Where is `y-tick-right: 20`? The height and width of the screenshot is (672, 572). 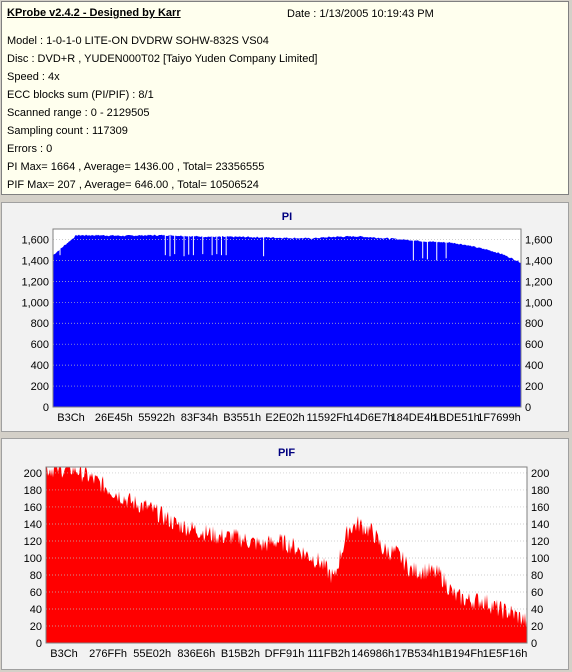 y-tick-right: 20 is located at coordinates (537, 627).